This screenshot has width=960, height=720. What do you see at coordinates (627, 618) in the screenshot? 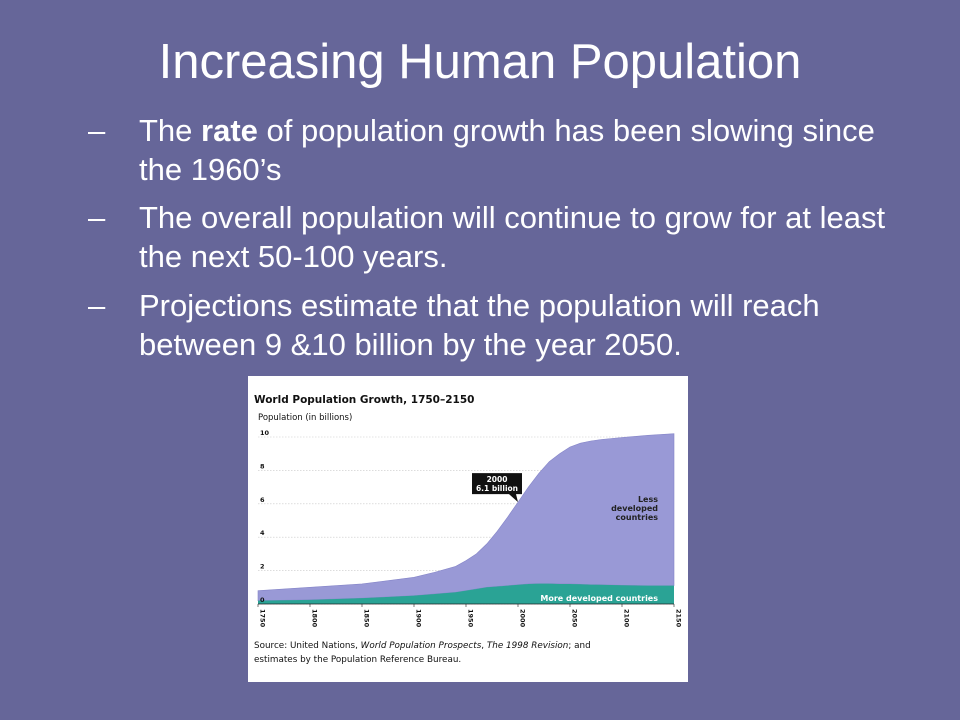
I see `x-tick-2100: 2100` at bounding box center [627, 618].